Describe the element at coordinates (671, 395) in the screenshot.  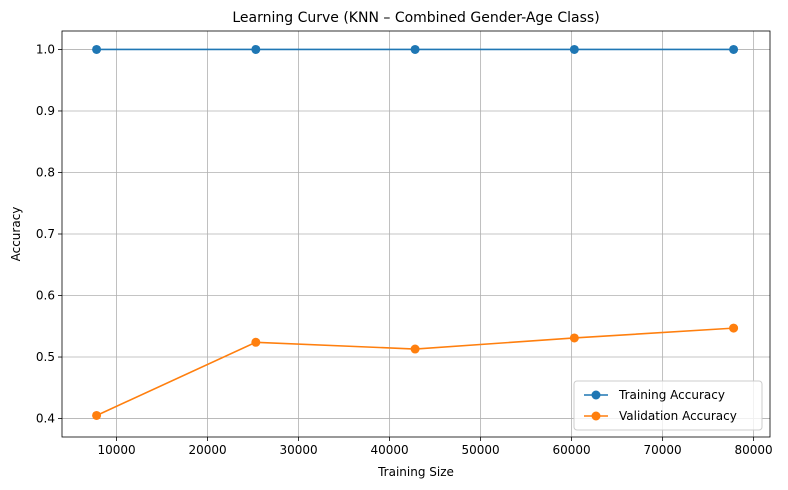
I see `legend-label: Training Accuracy` at that location.